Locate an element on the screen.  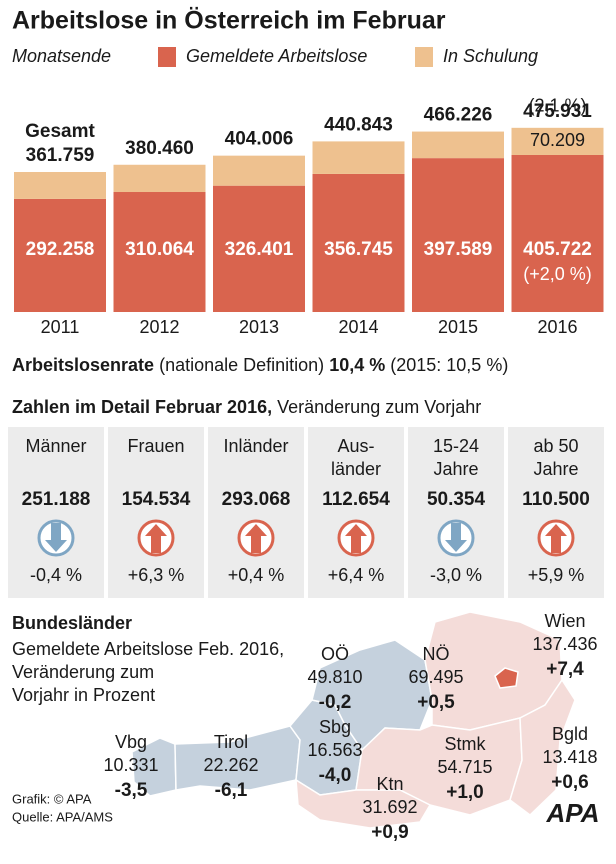
state-change: +1,0 is located at coordinates (465, 792).